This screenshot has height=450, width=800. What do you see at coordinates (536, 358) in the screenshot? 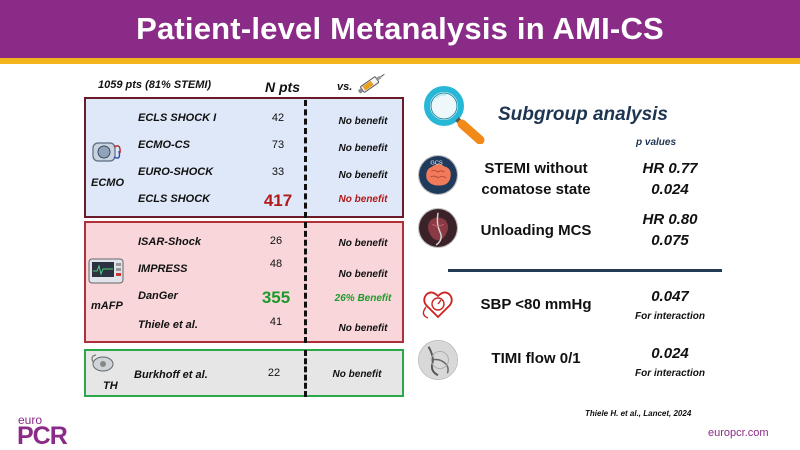
I see `subgroup-label: TIMI flow 0/1` at bounding box center [536, 358].